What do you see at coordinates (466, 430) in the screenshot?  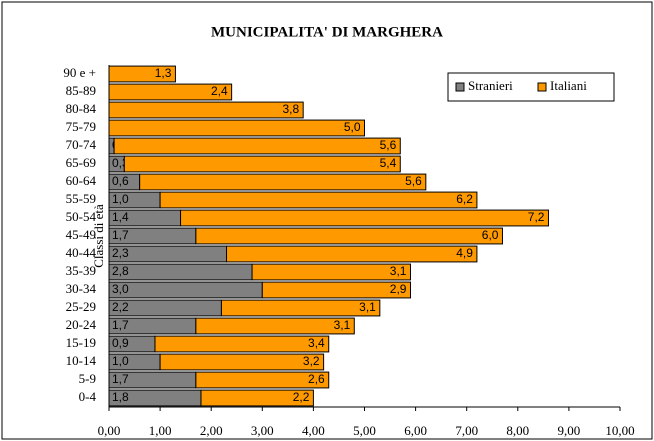 I see `x-tick-label: 7,00` at bounding box center [466, 430].